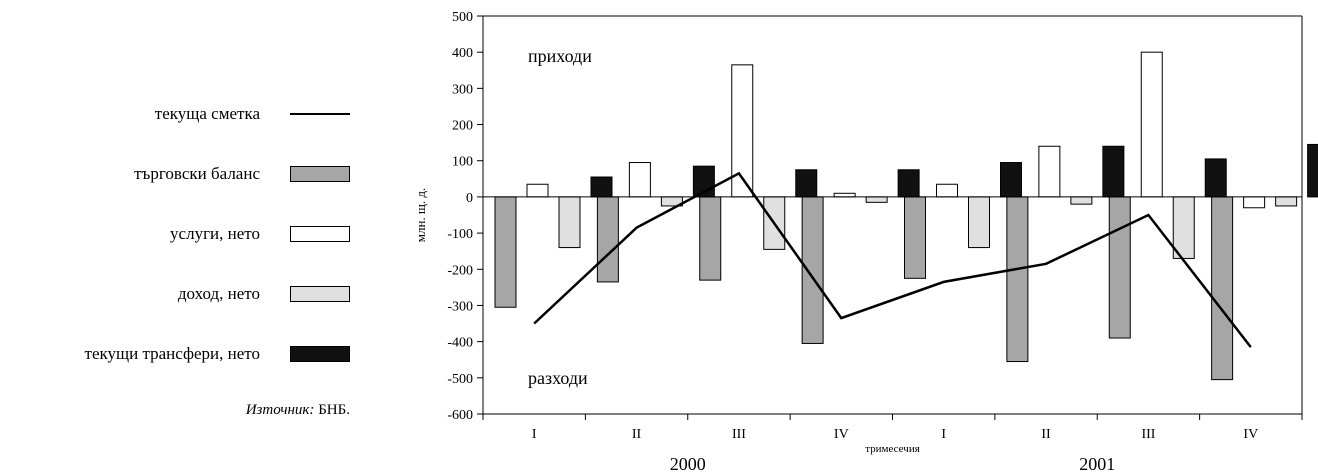 This screenshot has height=472, width=1318. What do you see at coordinates (460, 234) in the screenshot?
I see `y-tick-label: -100` at bounding box center [460, 234].